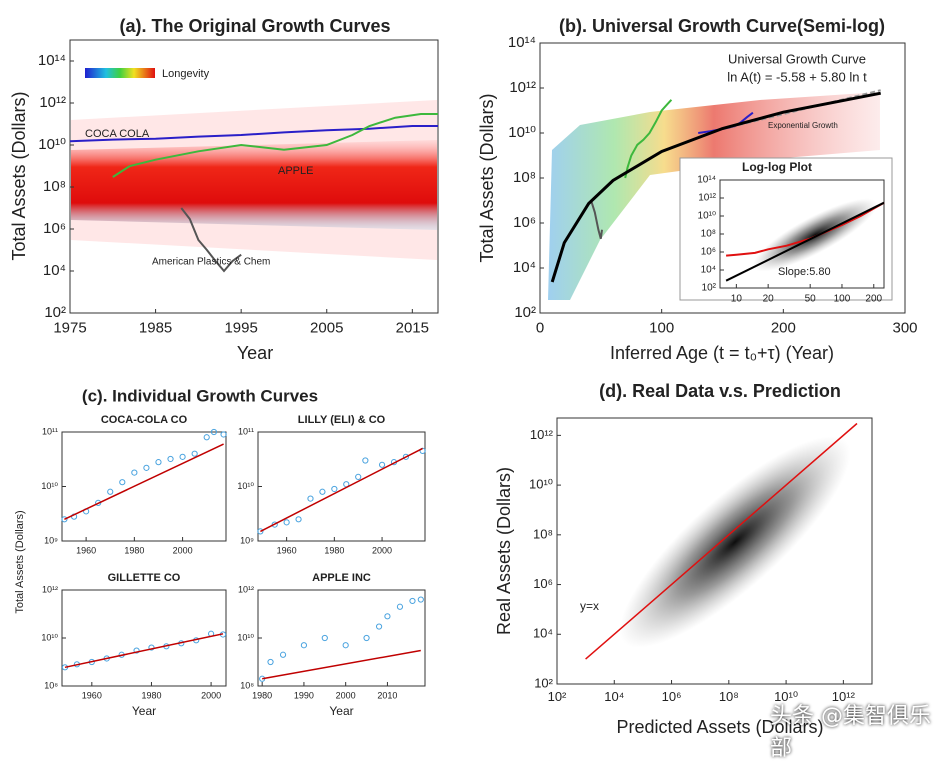  I want to click on x-tick-label: 1985, so click(155, 327).